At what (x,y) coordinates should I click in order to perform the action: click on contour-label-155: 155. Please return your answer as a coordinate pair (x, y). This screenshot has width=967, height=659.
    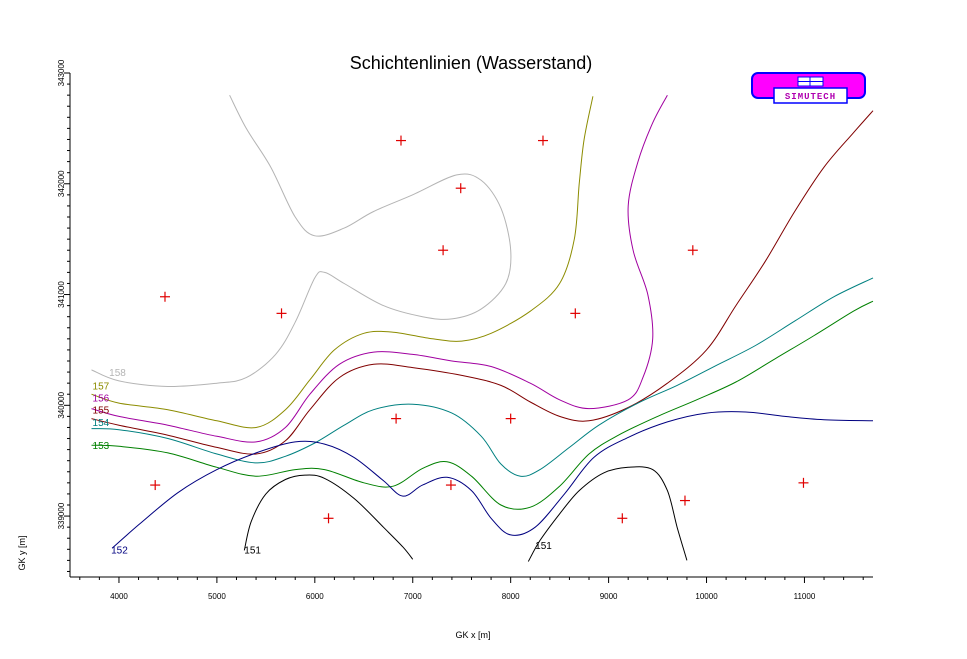
    Looking at the image, I should click on (101, 411).